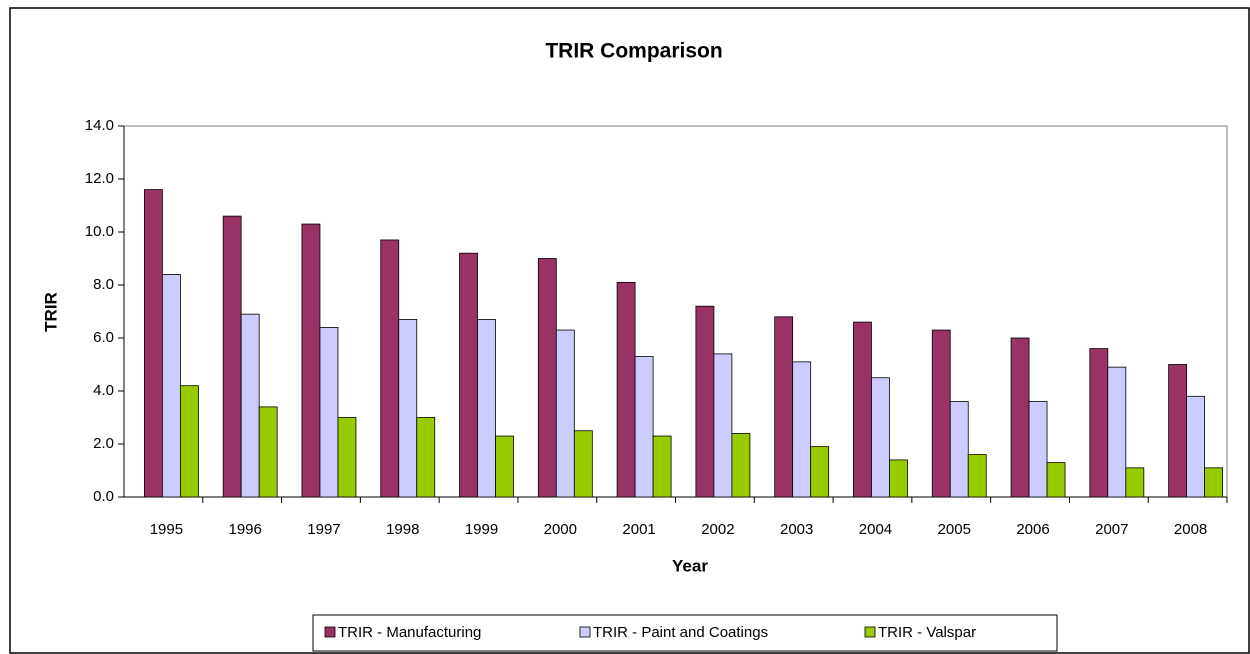 The image size is (1250, 654). What do you see at coordinates (402, 529) in the screenshot?
I see `x-tick-label: 1998` at bounding box center [402, 529].